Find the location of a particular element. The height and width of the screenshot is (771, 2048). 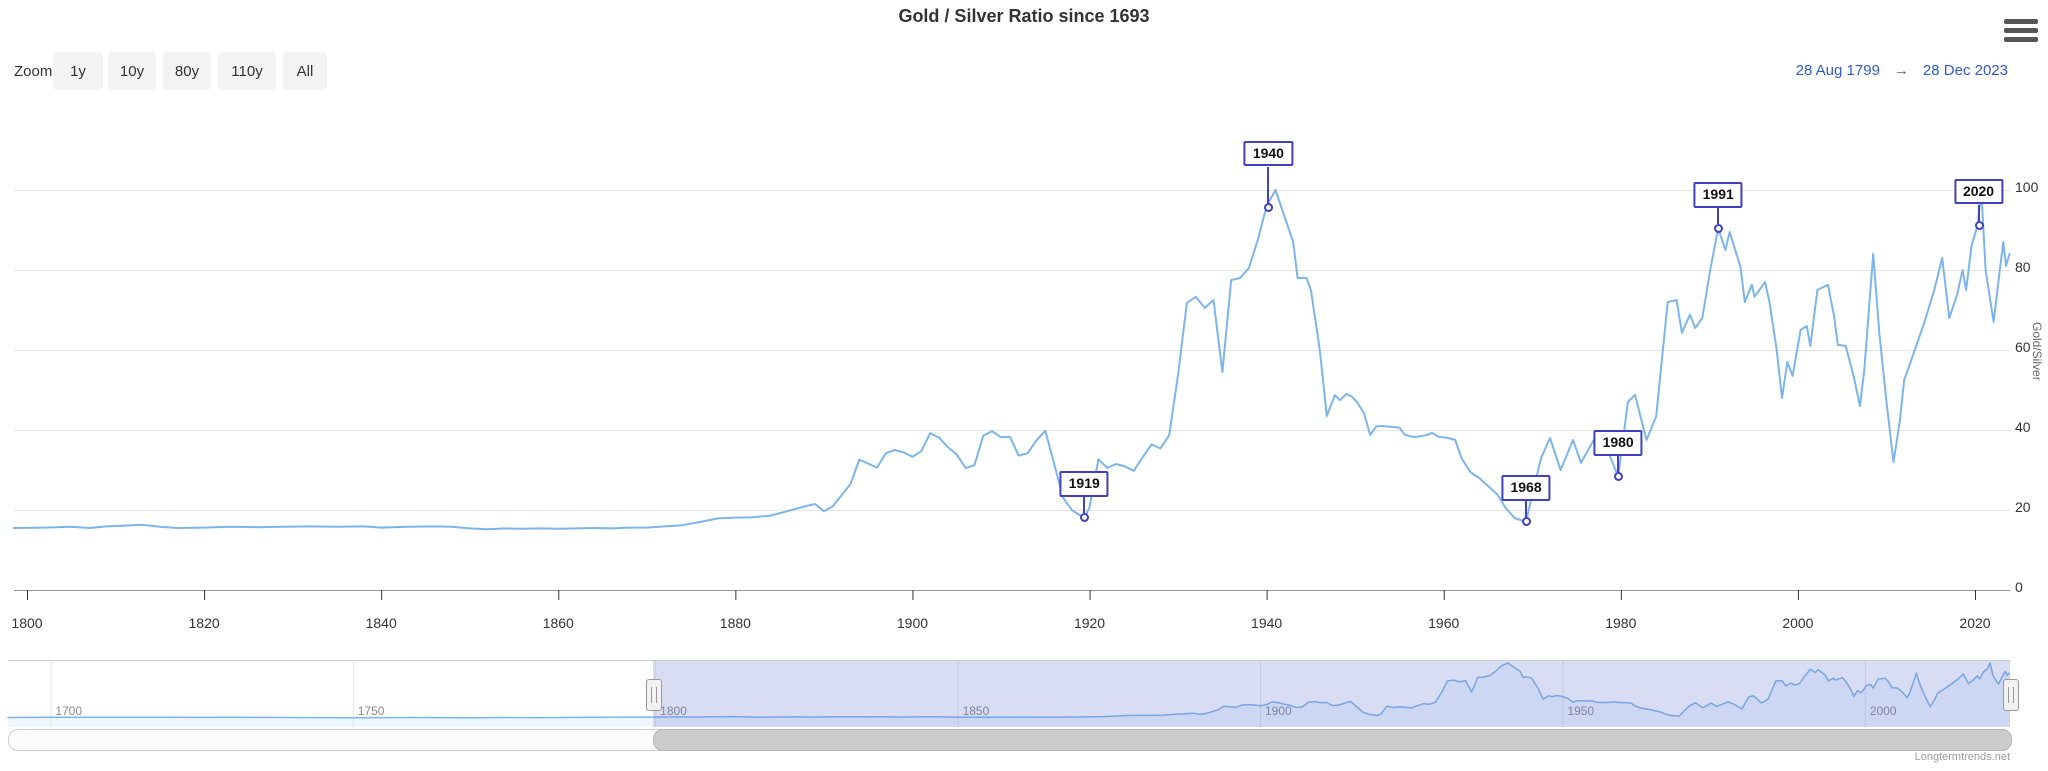

navigator-axis-label: 1700 is located at coordinates (69, 711).